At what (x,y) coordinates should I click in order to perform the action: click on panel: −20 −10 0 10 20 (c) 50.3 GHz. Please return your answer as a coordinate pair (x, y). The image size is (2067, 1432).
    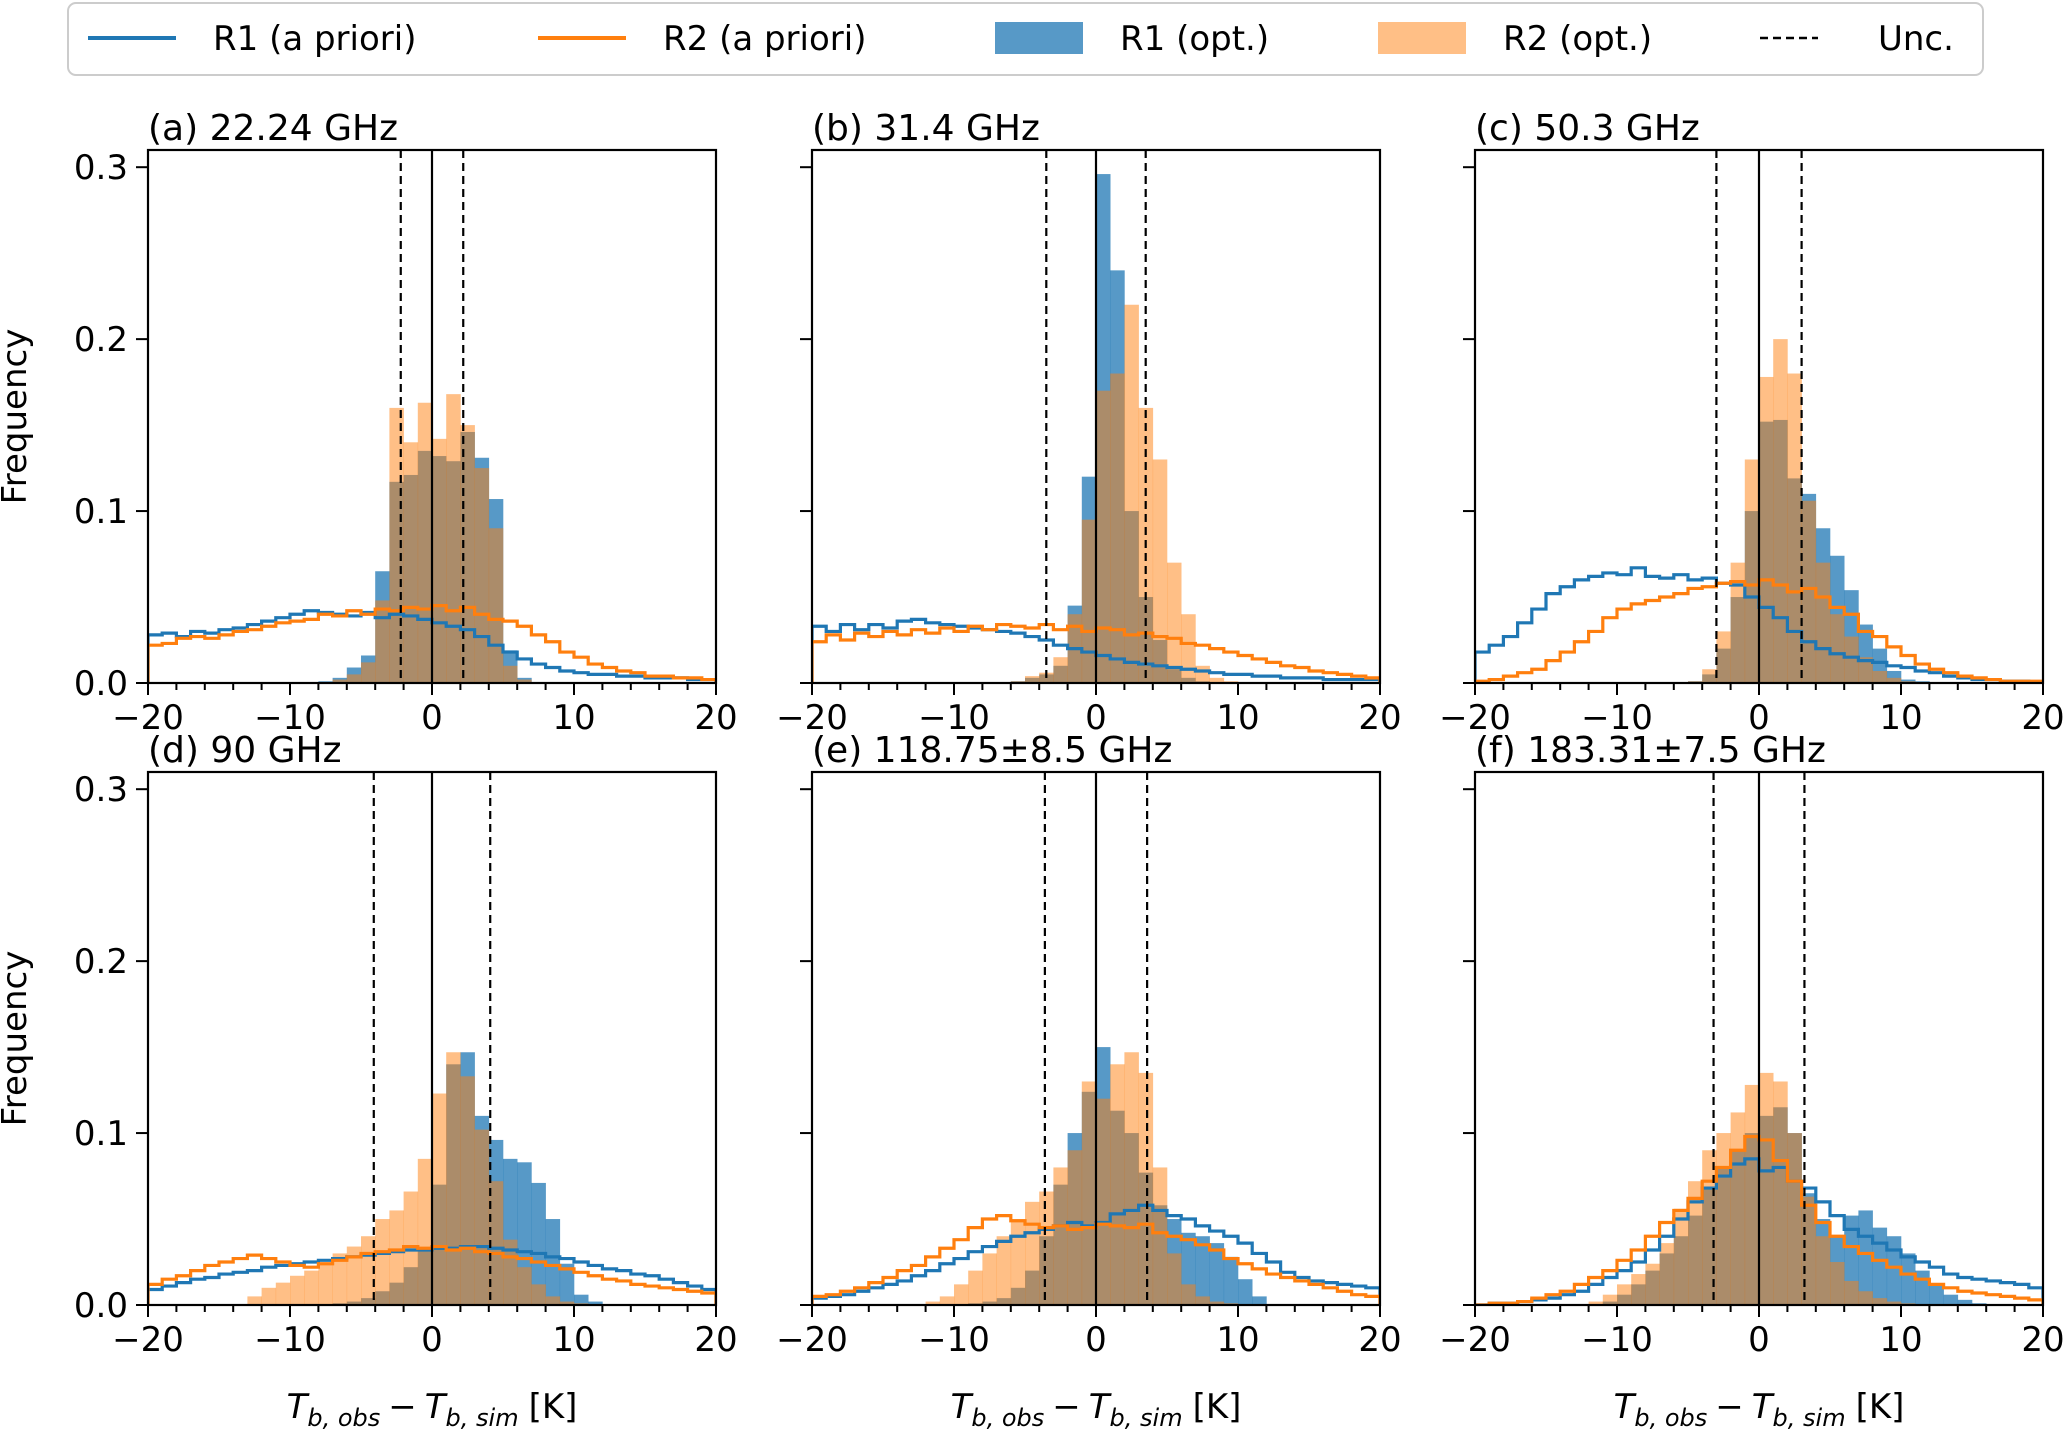
    Looking at the image, I should click on (1752, 423).